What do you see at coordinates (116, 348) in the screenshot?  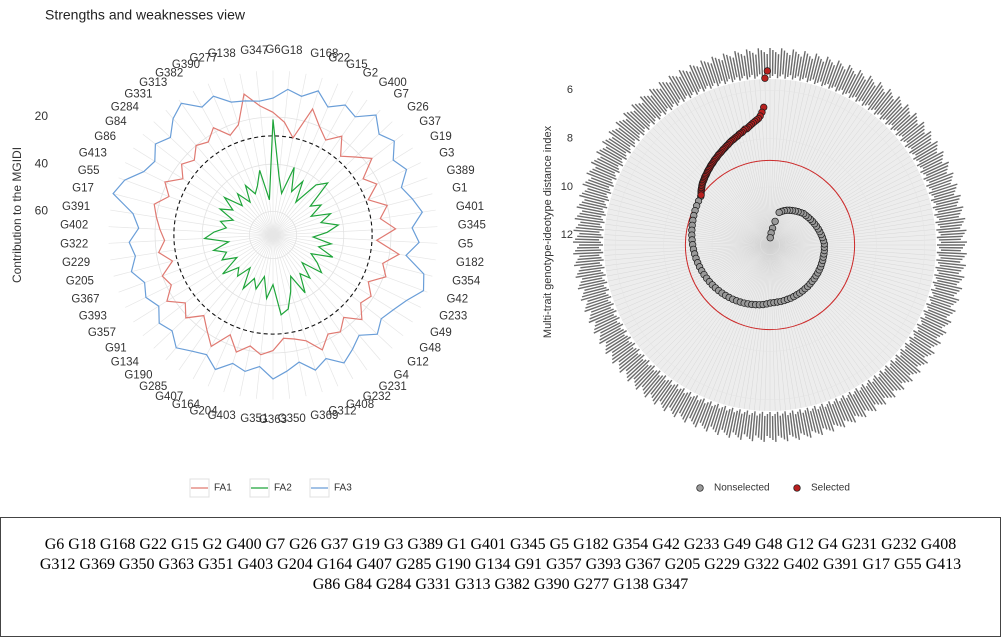 I see `category-label: G91` at bounding box center [116, 348].